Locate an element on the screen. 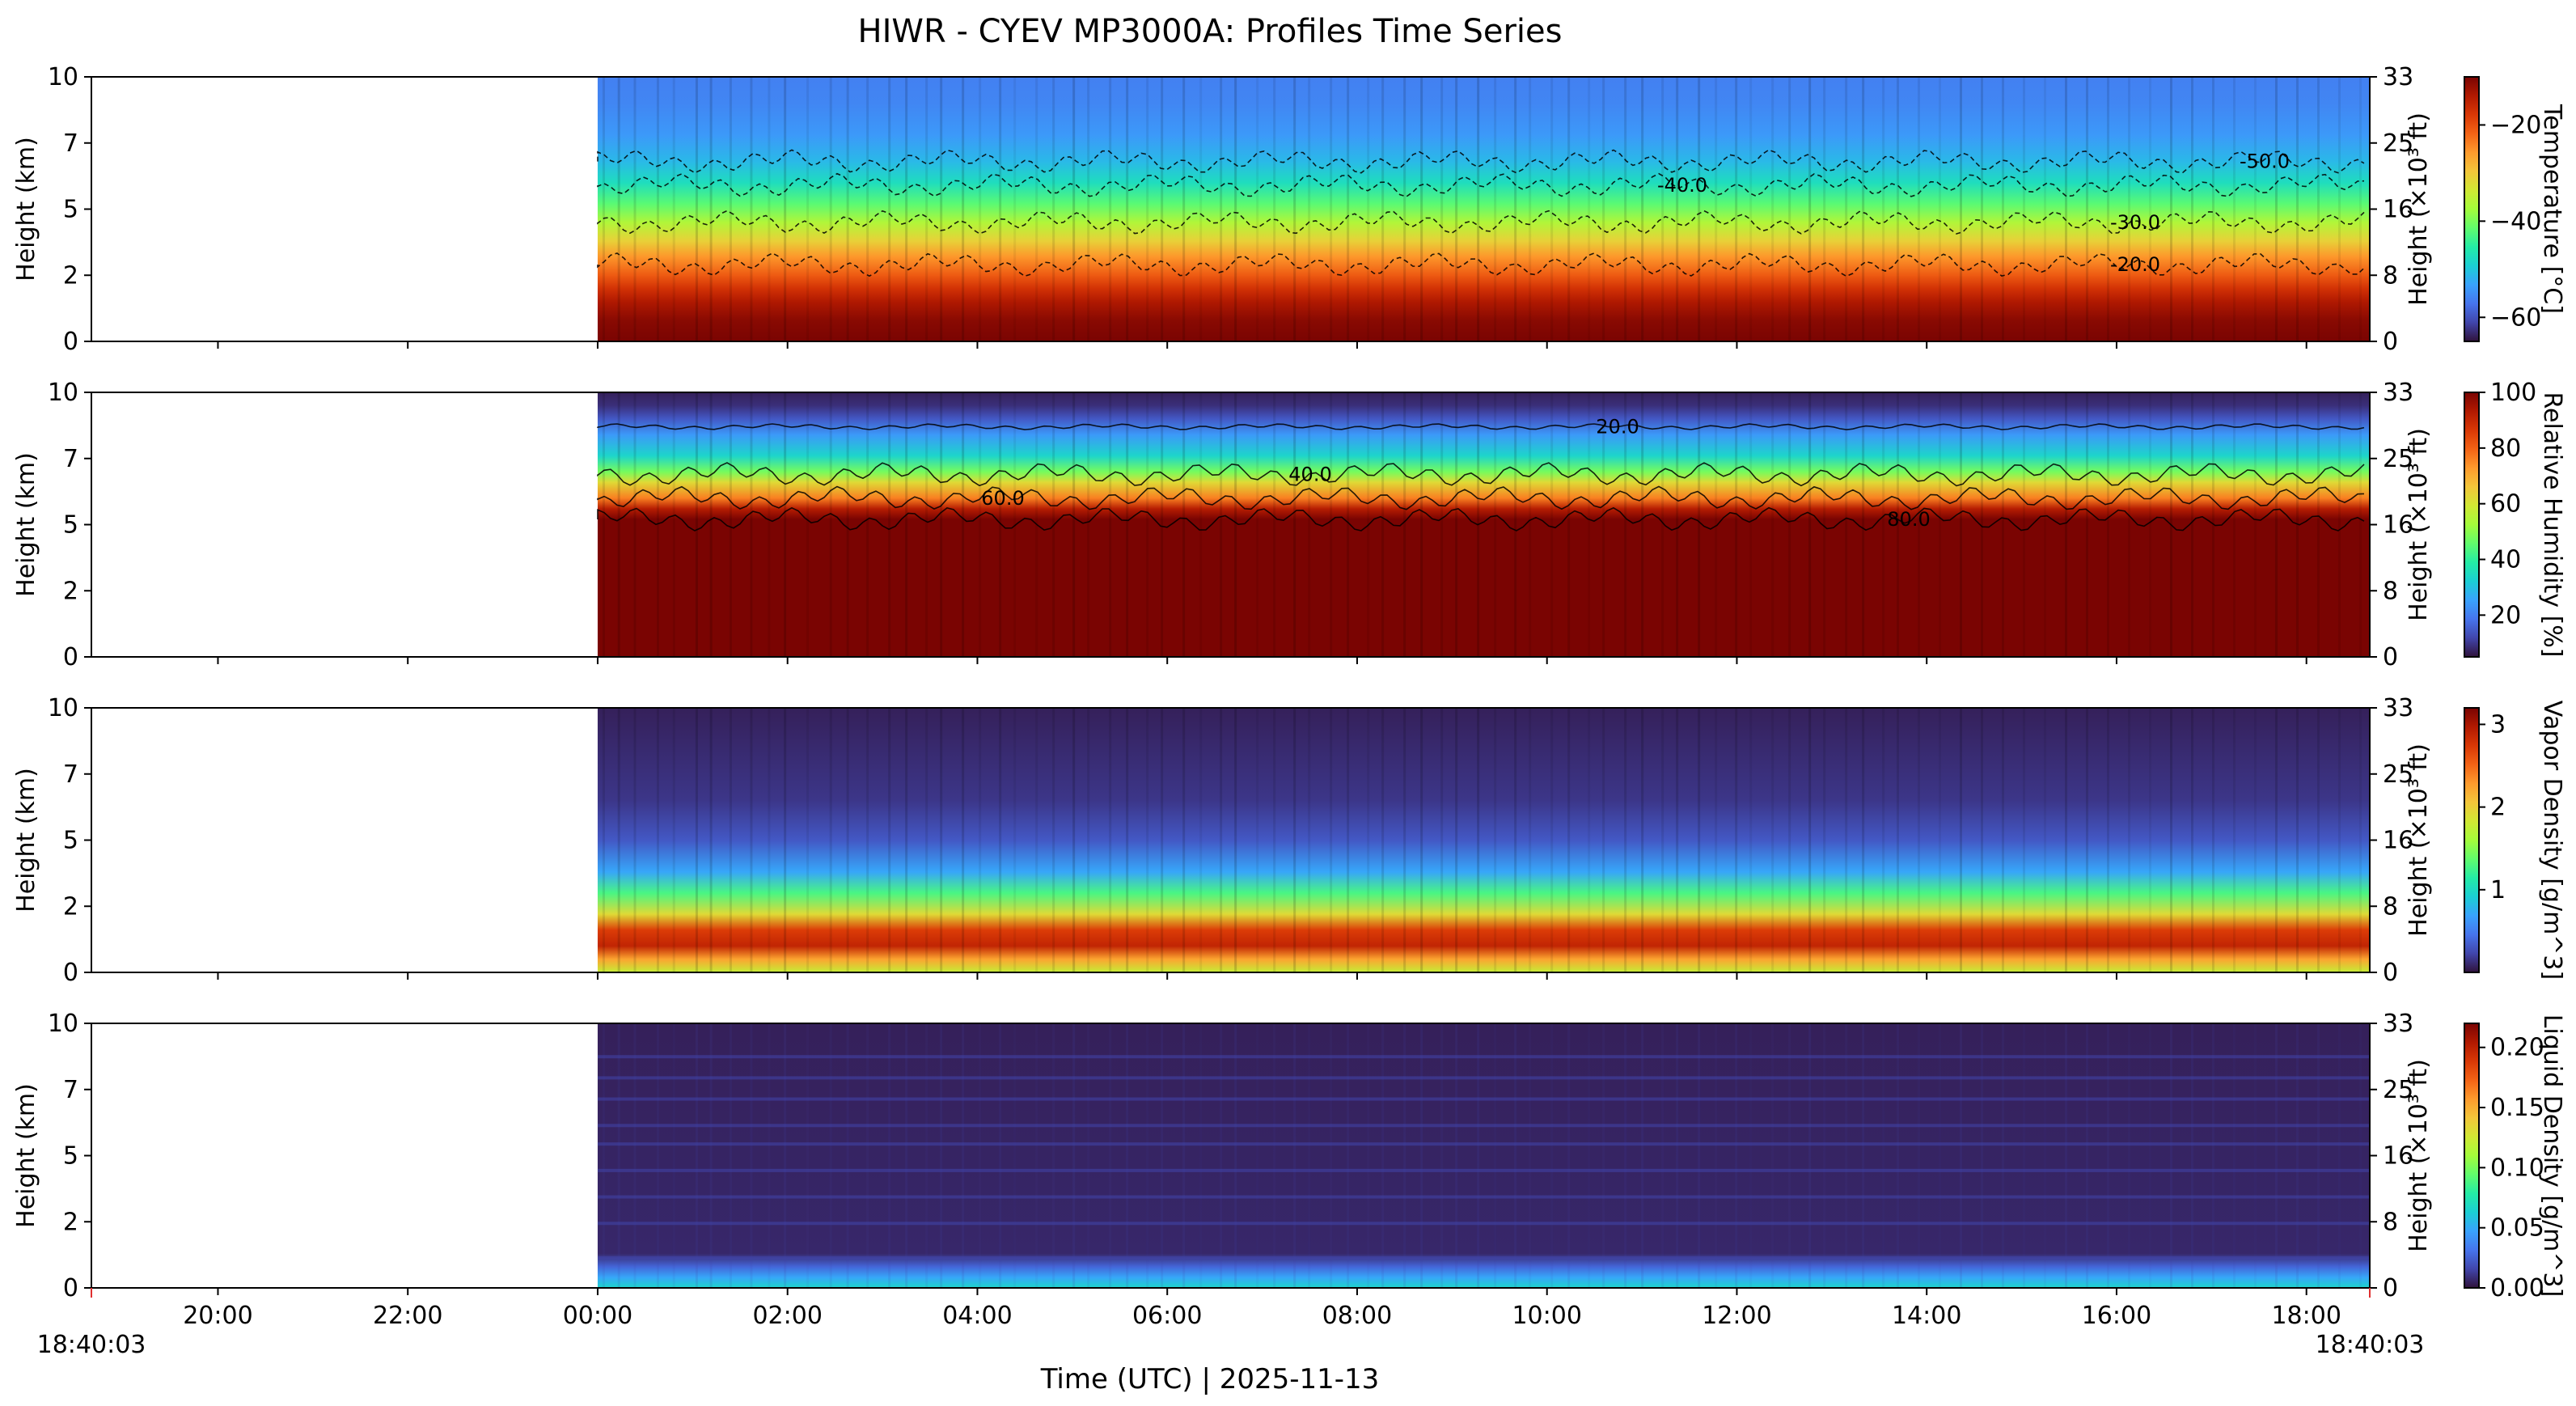 The height and width of the screenshot is (1406, 2576). ytick-right-label: 33 is located at coordinates (2398, 77).